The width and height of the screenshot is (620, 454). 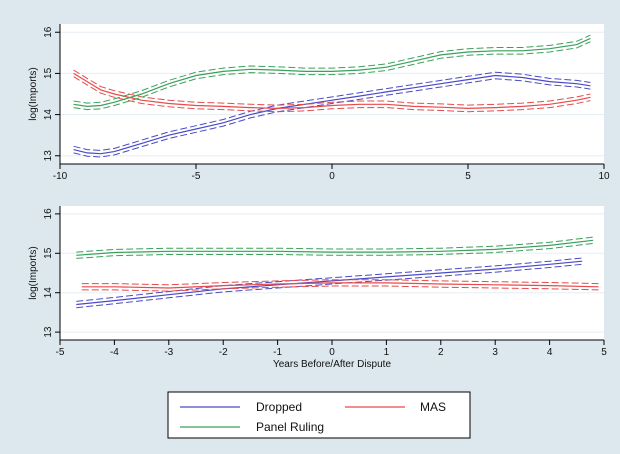 What do you see at coordinates (332, 87) in the screenshot?
I see `chart0-mas-upper-band` at bounding box center [332, 87].